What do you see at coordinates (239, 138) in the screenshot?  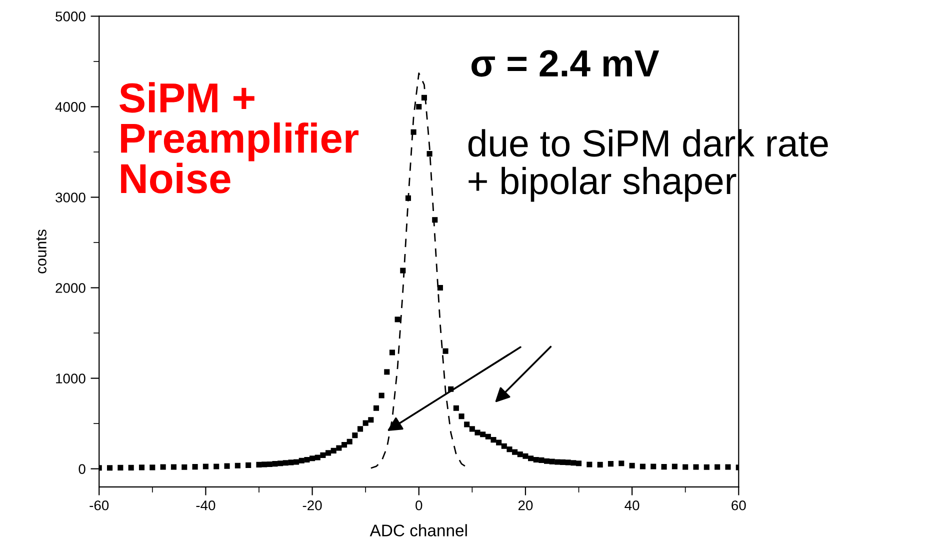 I see `annotation: SiPM + Preamplifier Noise` at bounding box center [239, 138].